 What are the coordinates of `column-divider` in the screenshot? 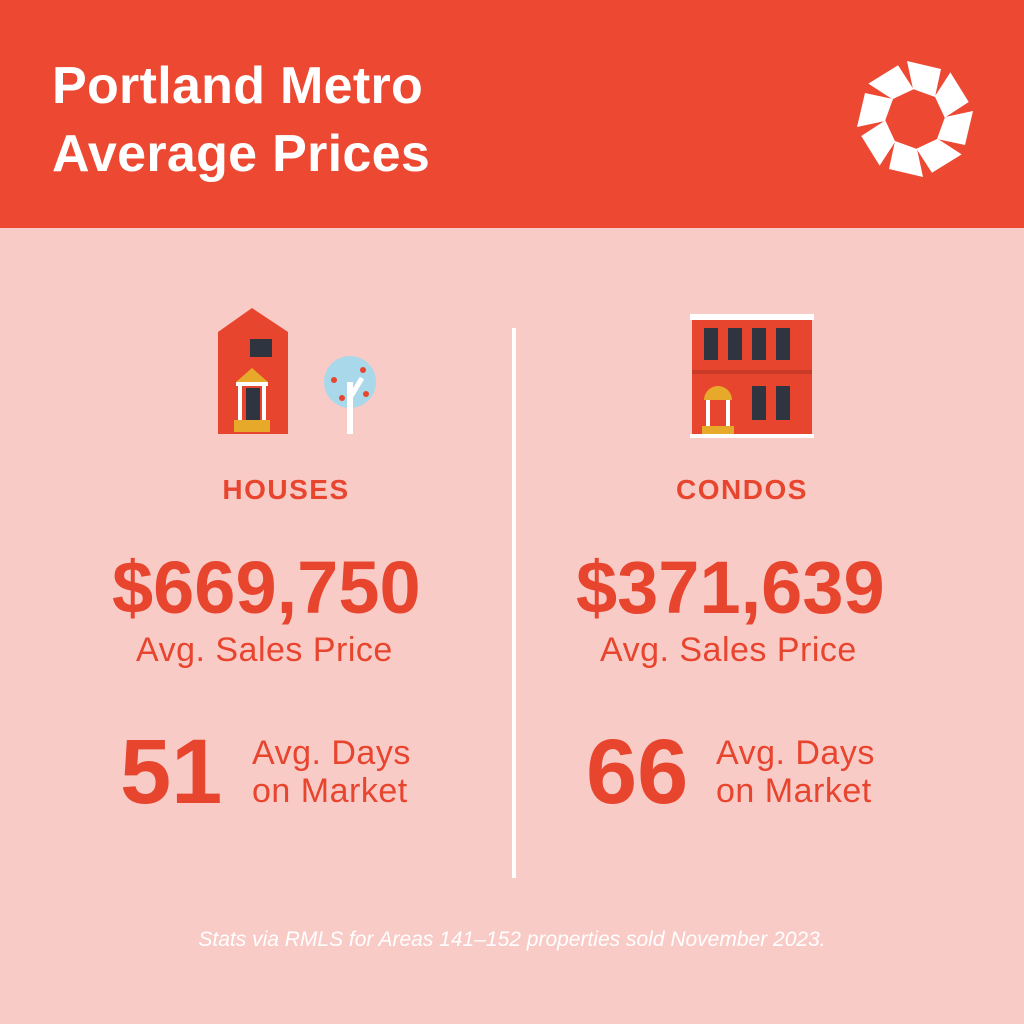 It's located at (514, 603).